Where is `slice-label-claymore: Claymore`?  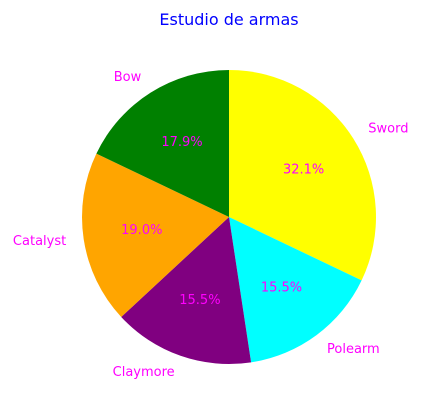
slice-label-claymore: Claymore is located at coordinates (144, 372).